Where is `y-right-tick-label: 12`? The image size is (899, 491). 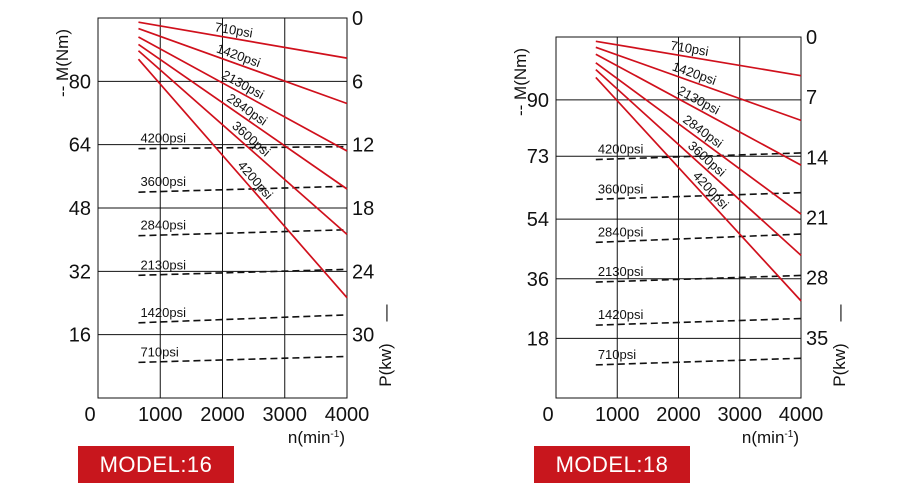 y-right-tick-label: 12 is located at coordinates (363, 146).